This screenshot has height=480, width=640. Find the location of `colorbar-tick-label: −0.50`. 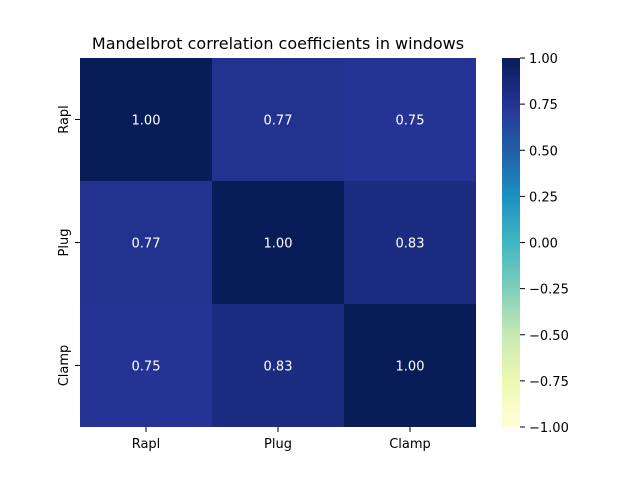

colorbar-tick-label: −0.50 is located at coordinates (549, 336).